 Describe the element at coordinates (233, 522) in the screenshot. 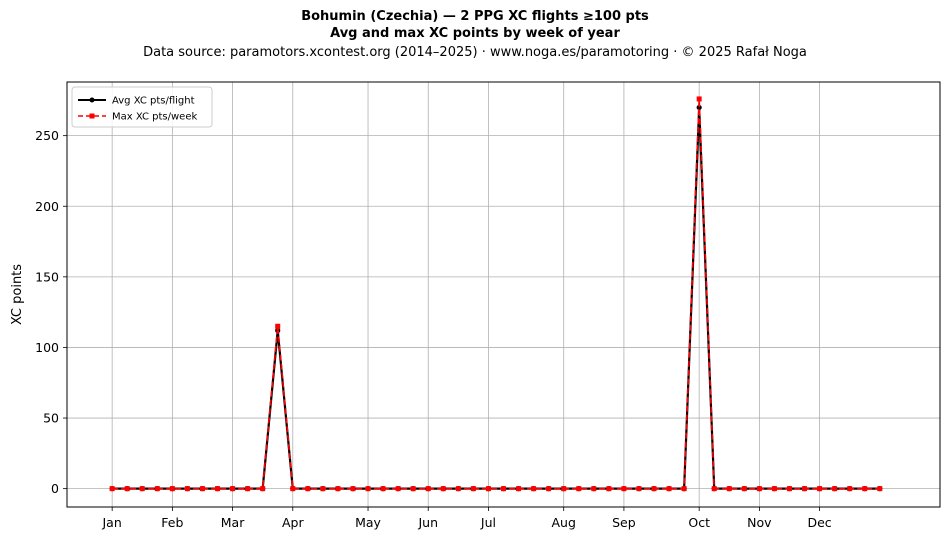

I see `x-tick-label: Mar` at that location.